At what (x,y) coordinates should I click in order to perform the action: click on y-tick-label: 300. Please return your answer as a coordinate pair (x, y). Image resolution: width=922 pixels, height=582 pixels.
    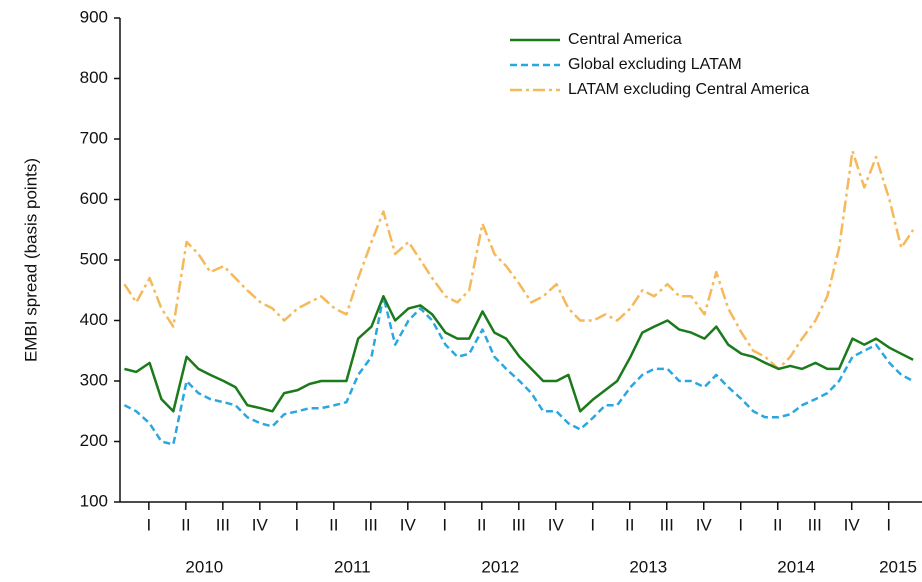
    Looking at the image, I should click on (94, 379).